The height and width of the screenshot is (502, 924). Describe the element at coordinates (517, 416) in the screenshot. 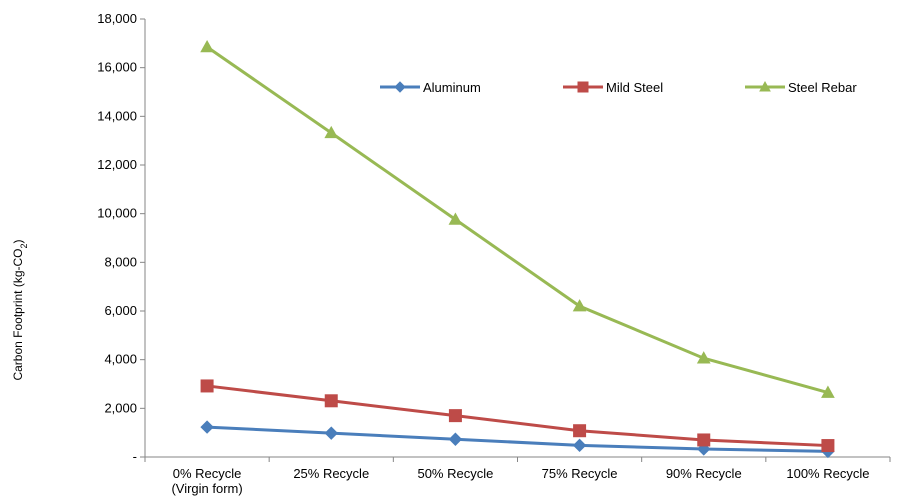

I see `series-line-mild-steel` at that location.